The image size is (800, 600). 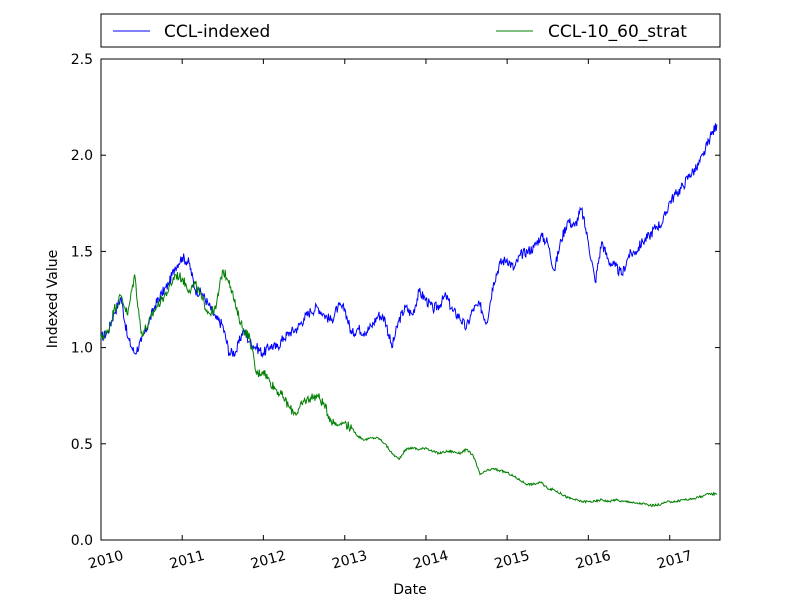 I want to click on y-tick-label: 0.5, so click(x=82, y=445).